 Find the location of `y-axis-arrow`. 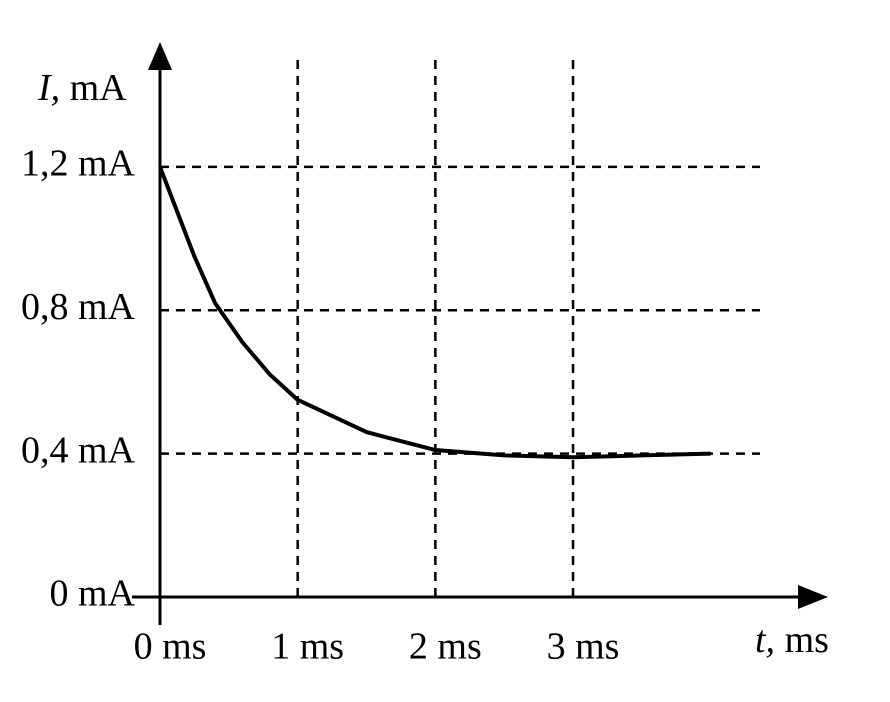

y-axis-arrow is located at coordinates (160, 56).